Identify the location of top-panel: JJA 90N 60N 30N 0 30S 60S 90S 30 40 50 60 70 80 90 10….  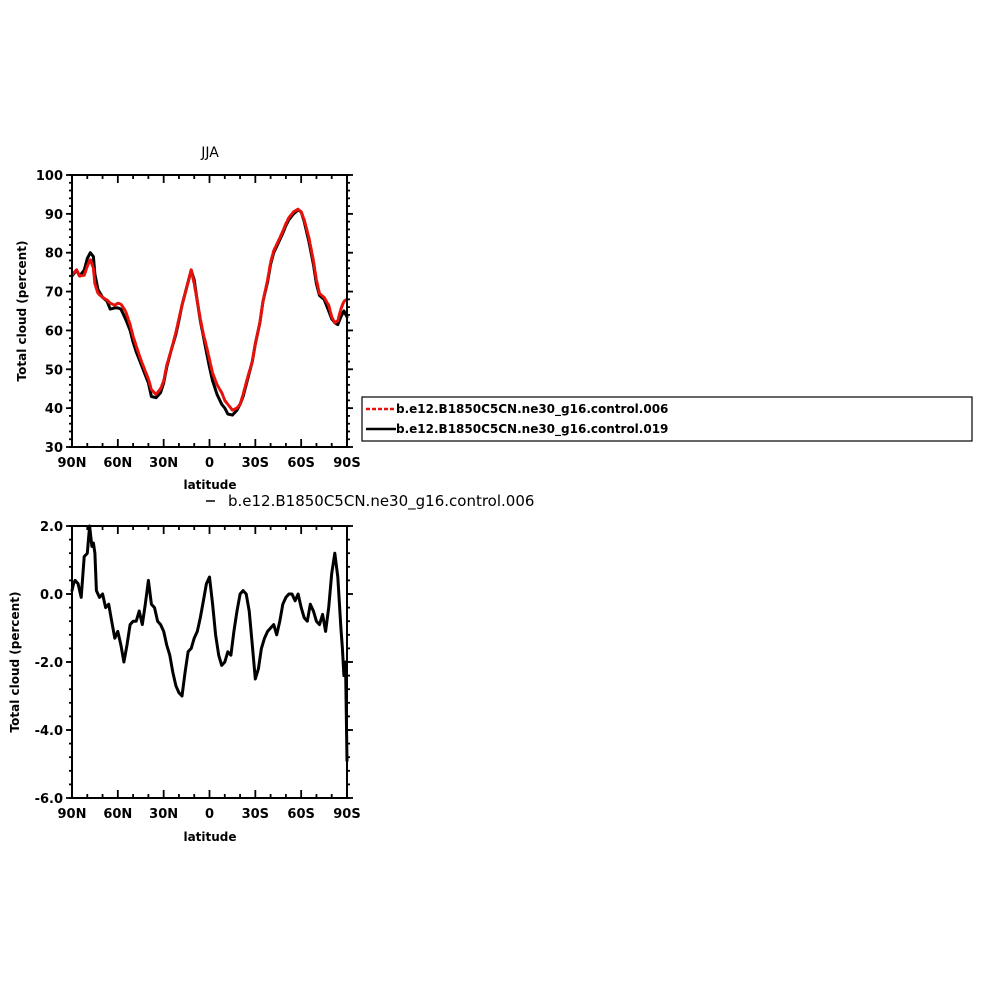
(188, 318).